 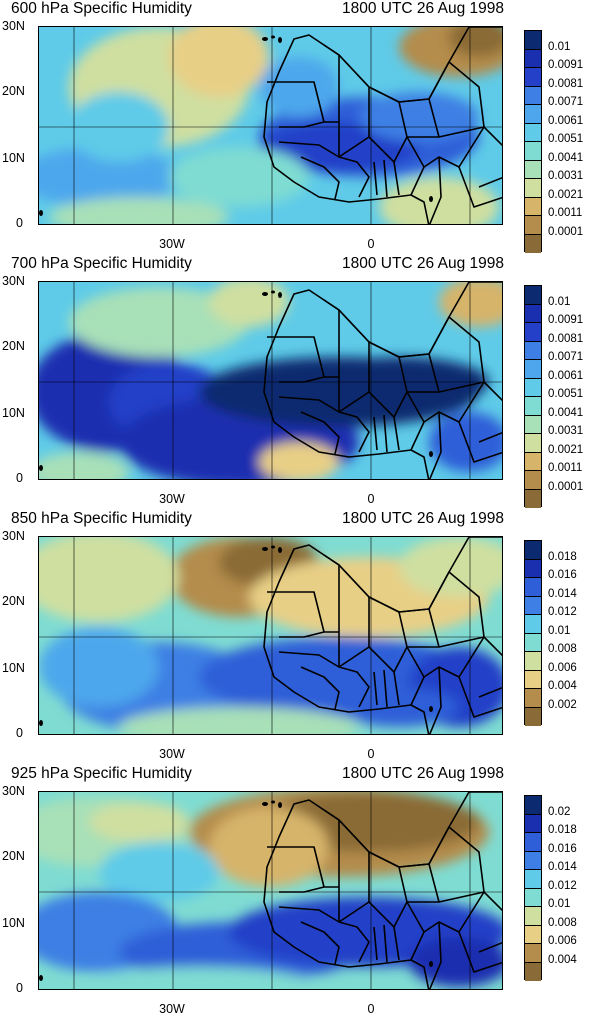 What do you see at coordinates (559, 630) in the screenshot?
I see `colorbar-label: 0.01` at bounding box center [559, 630].